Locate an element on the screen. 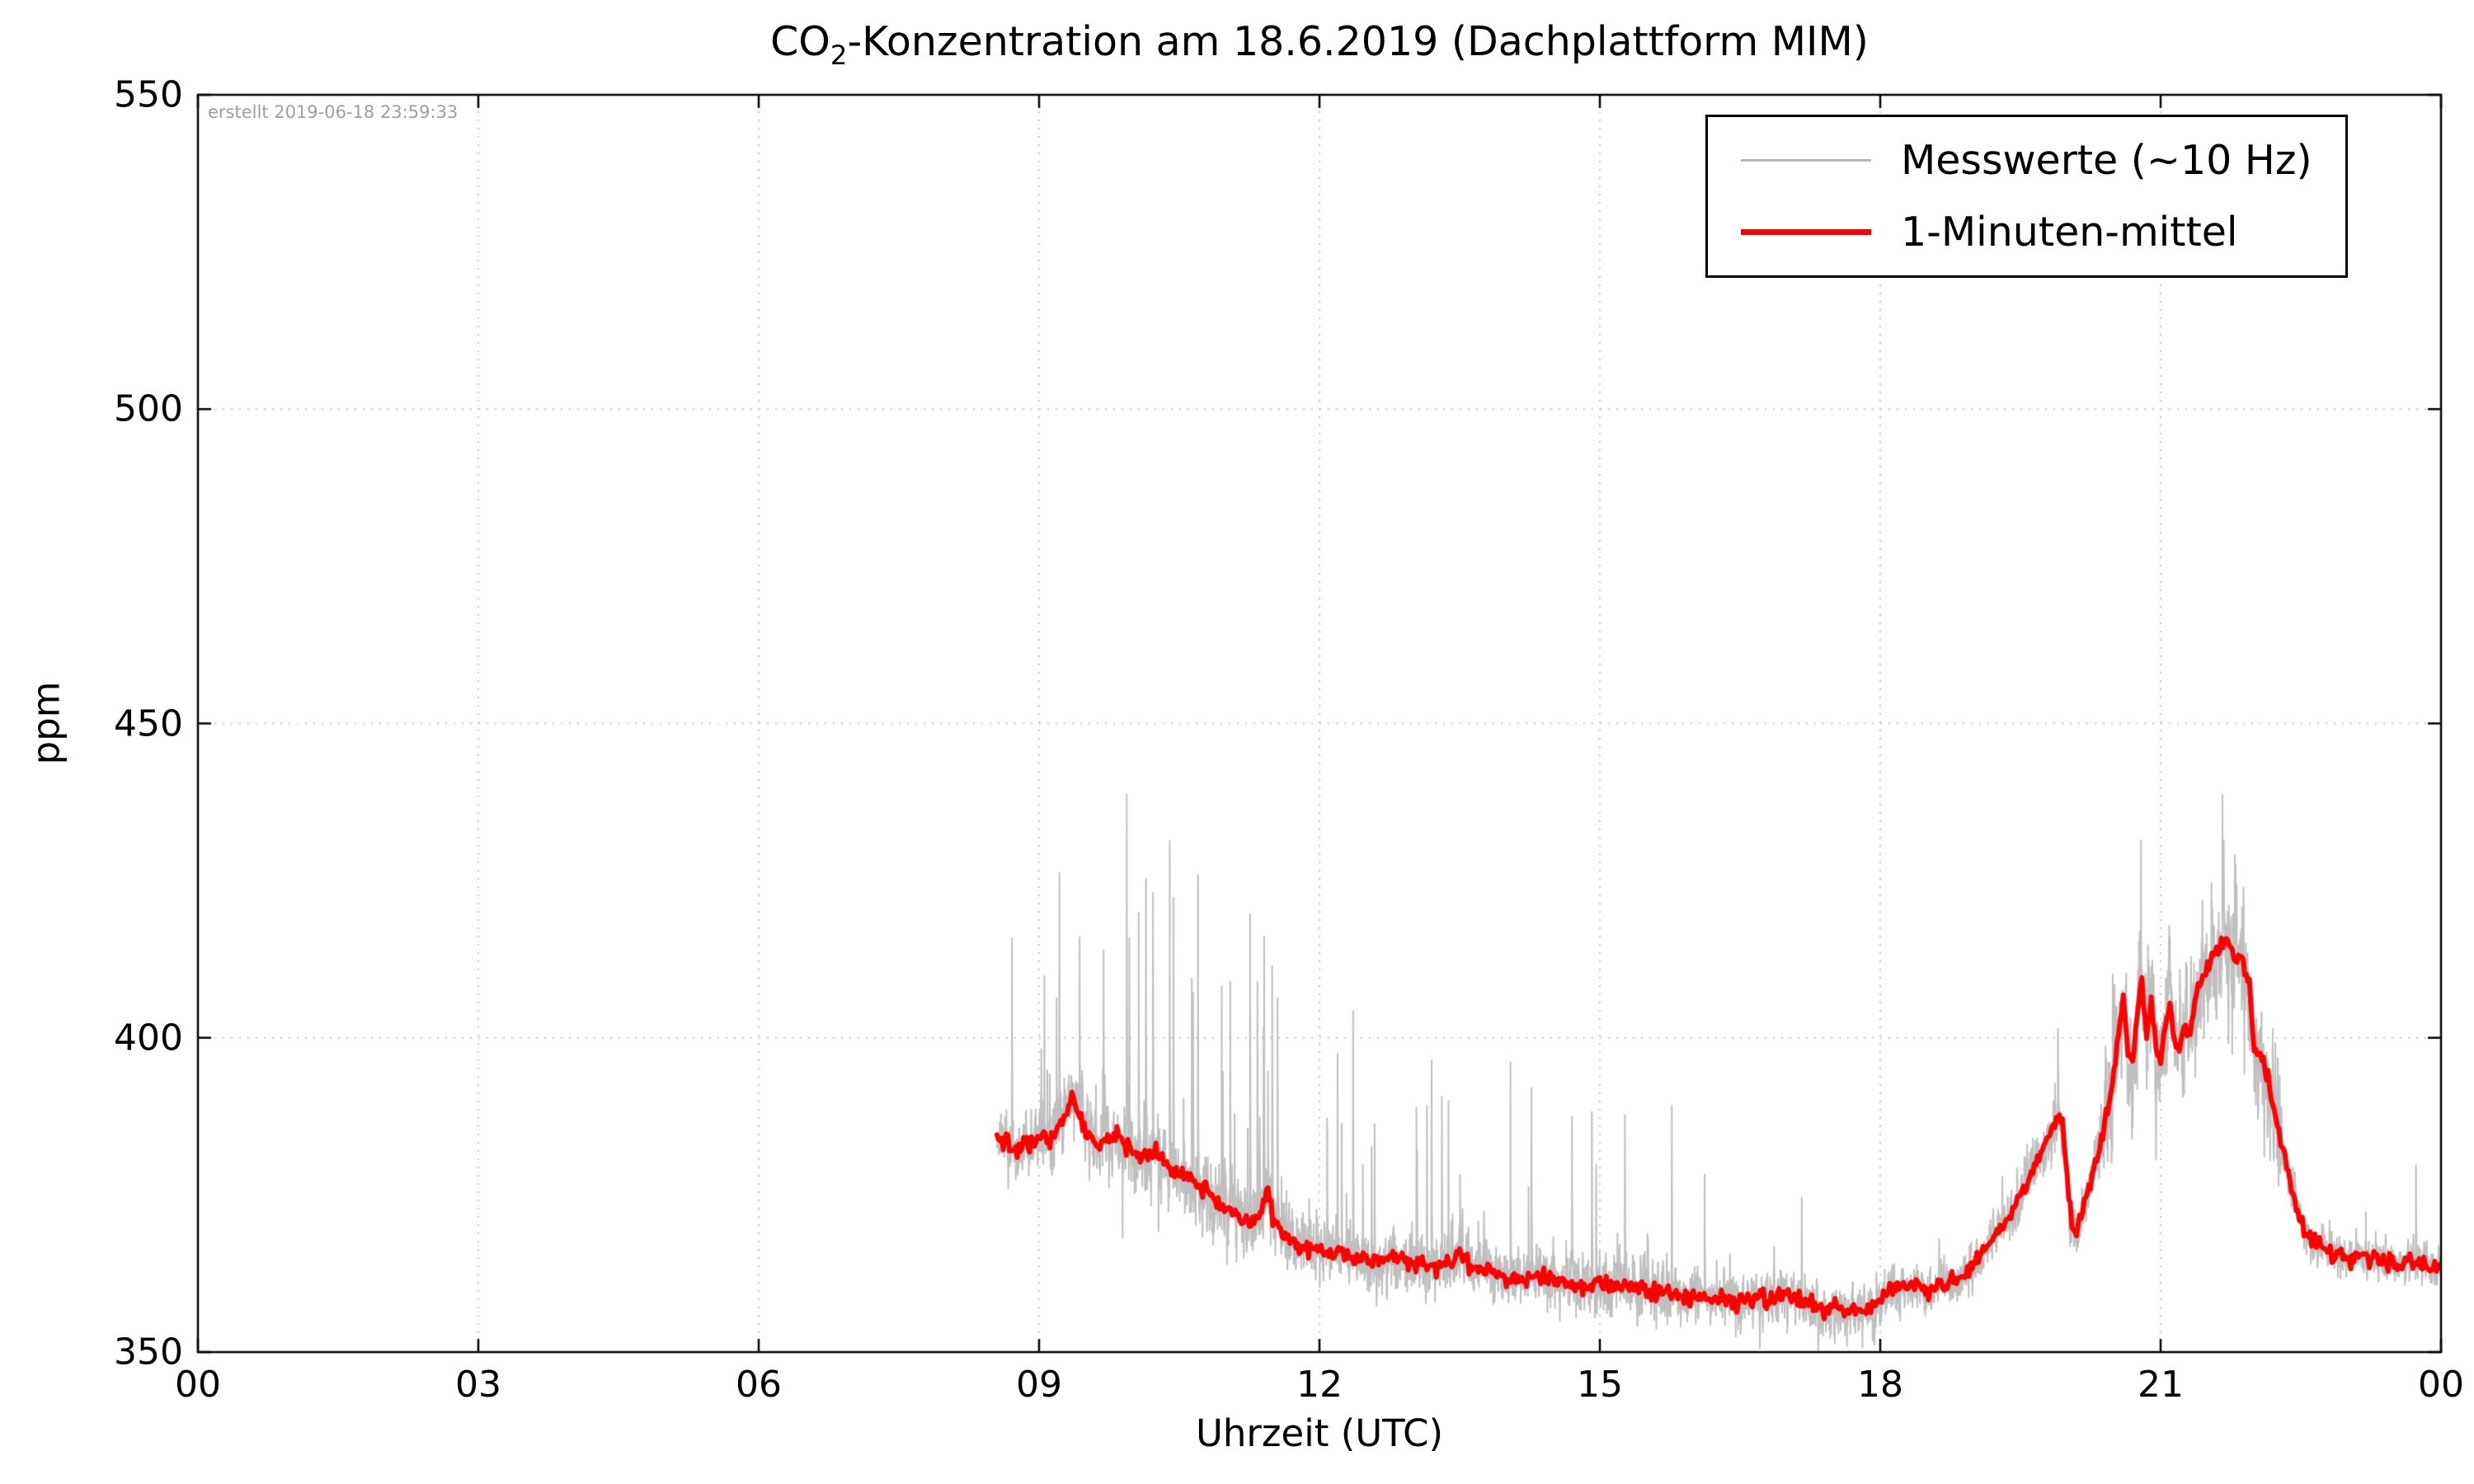  y-axis-label: ppm is located at coordinates (46, 723).